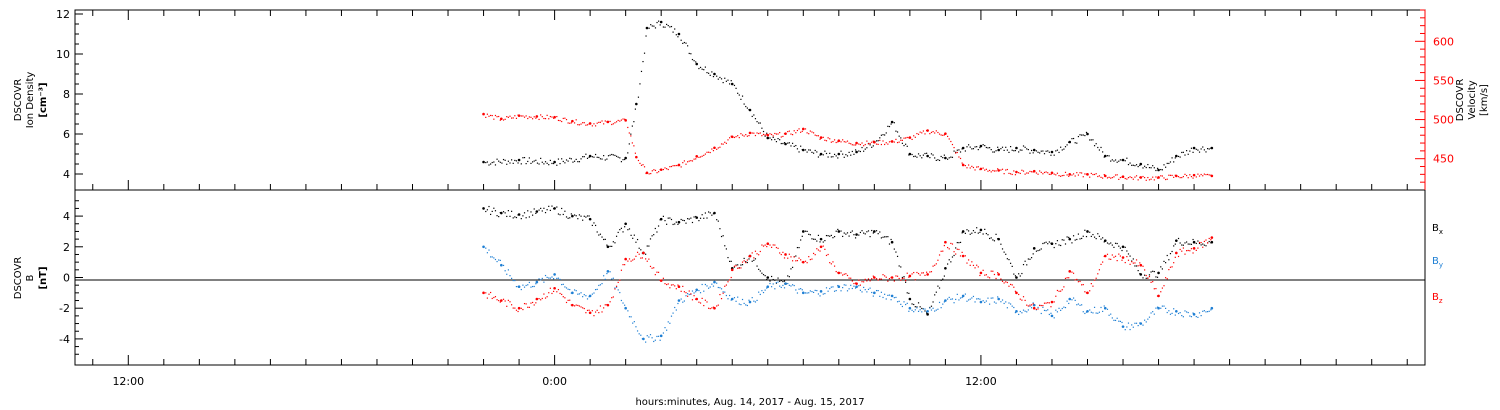 The image size is (1500, 410). What do you see at coordinates (18, 278) in the screenshot?
I see `b-label-line1: DSCOVR` at bounding box center [18, 278].